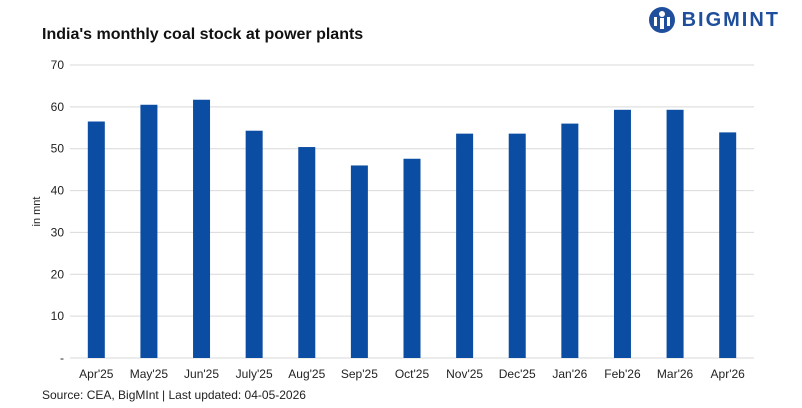 This screenshot has height=408, width=802. What do you see at coordinates (517, 374) in the screenshot?
I see `x-tick-label: Dec'25` at bounding box center [517, 374].